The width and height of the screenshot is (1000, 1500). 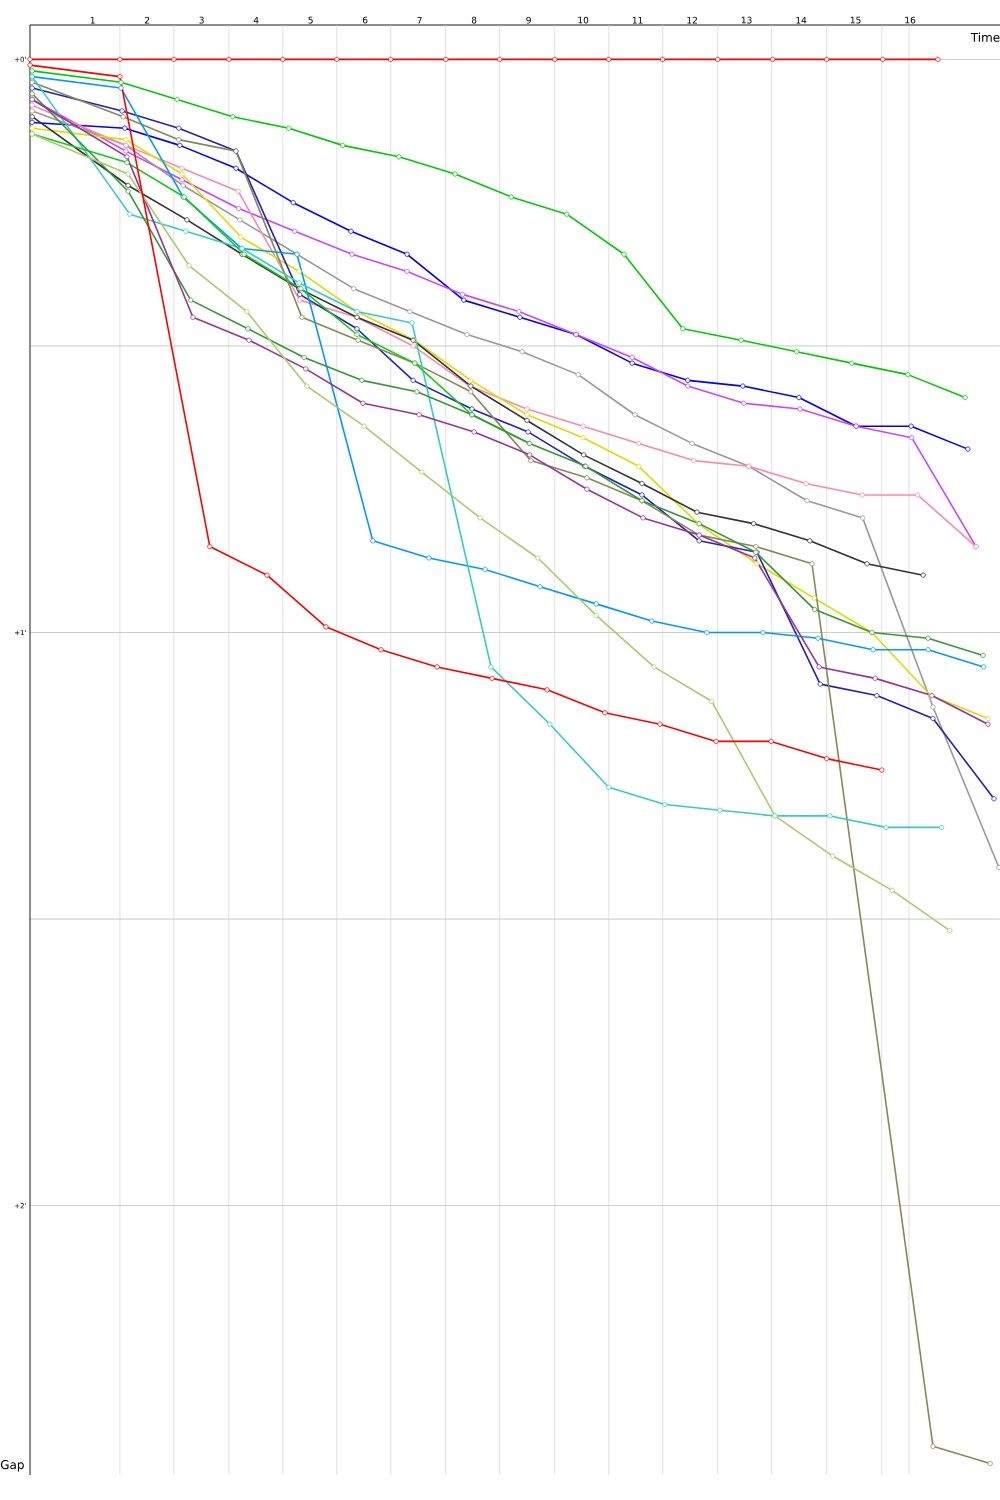 What do you see at coordinates (419, 20) in the screenshot?
I see `x-tick-label: 7` at bounding box center [419, 20].